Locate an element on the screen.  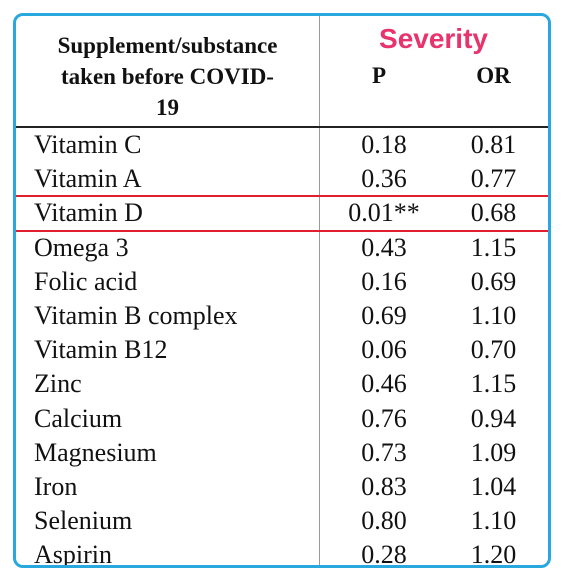
table-row: Vitamin B complex 0.69 1.10 is located at coordinates (282, 316).